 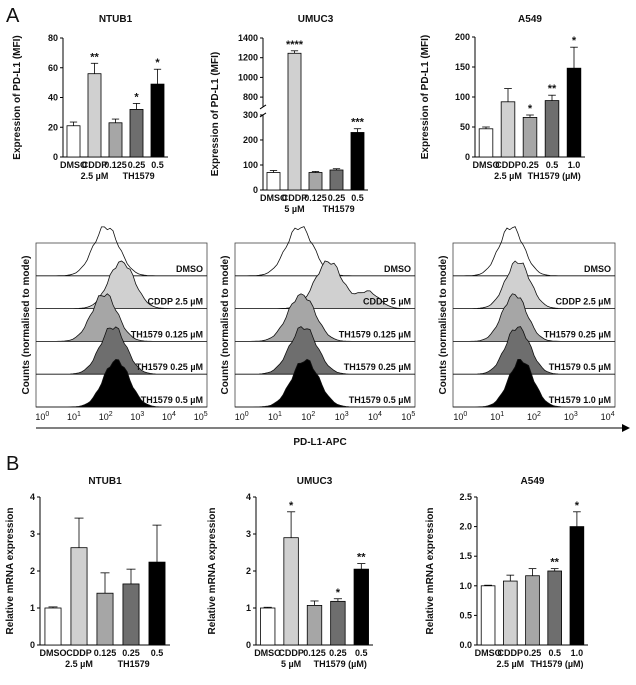 I want to click on flow-sample-label: TH1579 1.0 µM, so click(x=580, y=400).